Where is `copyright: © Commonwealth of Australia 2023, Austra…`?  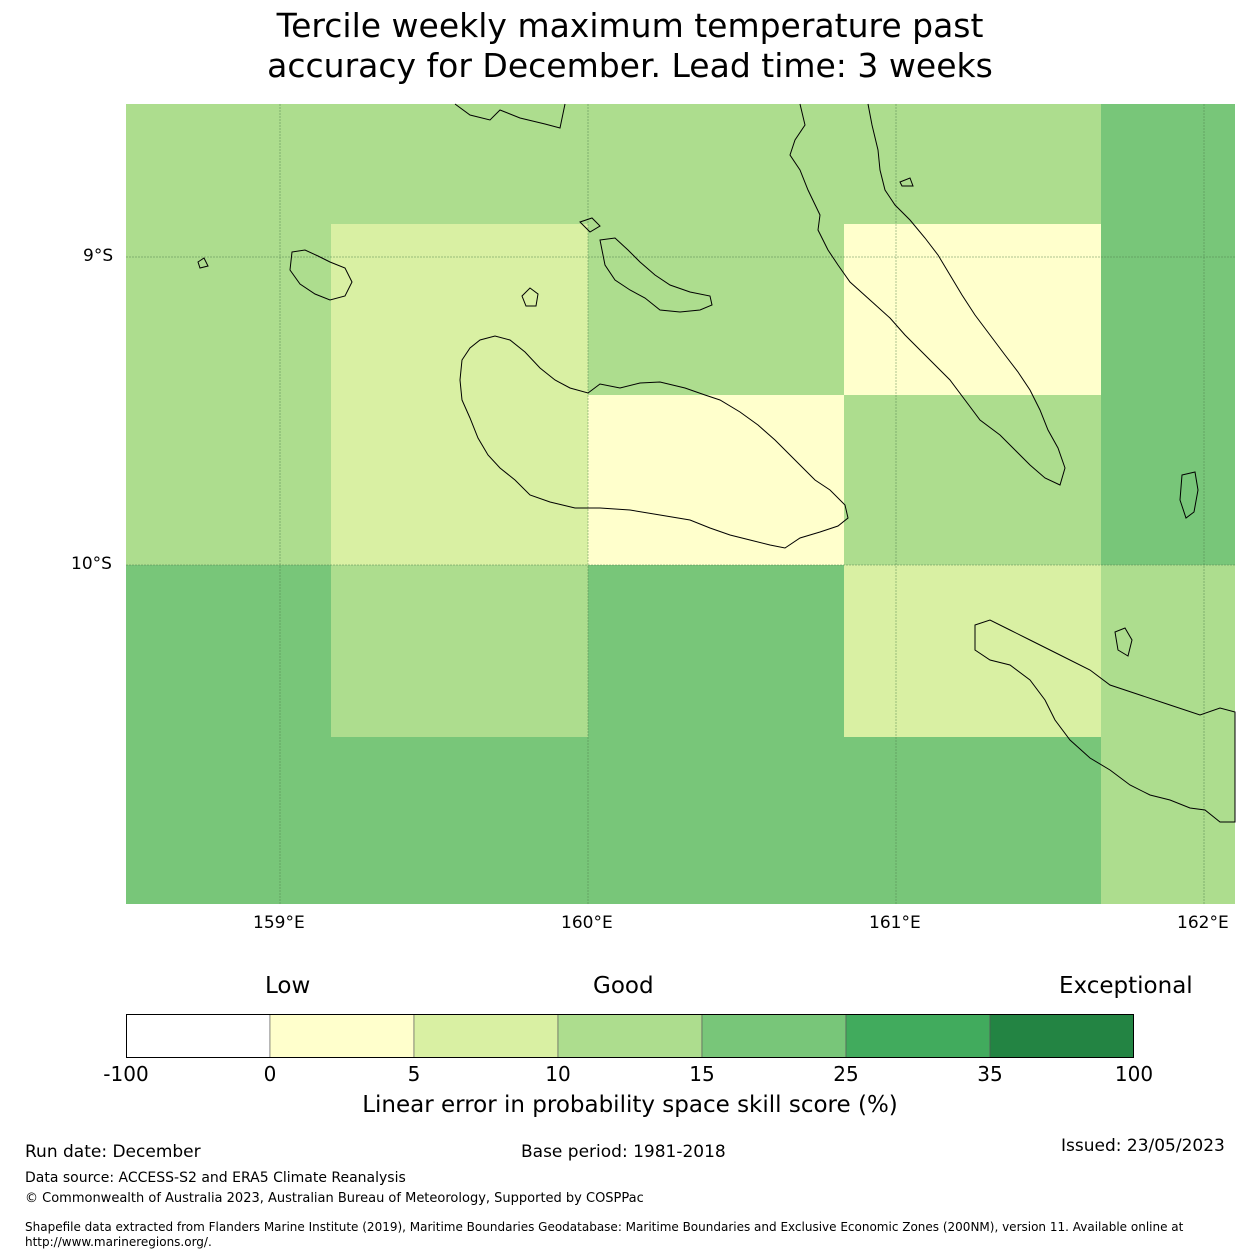 copyright: © Commonwealth of Australia 2023, Austra… is located at coordinates (334, 1198).